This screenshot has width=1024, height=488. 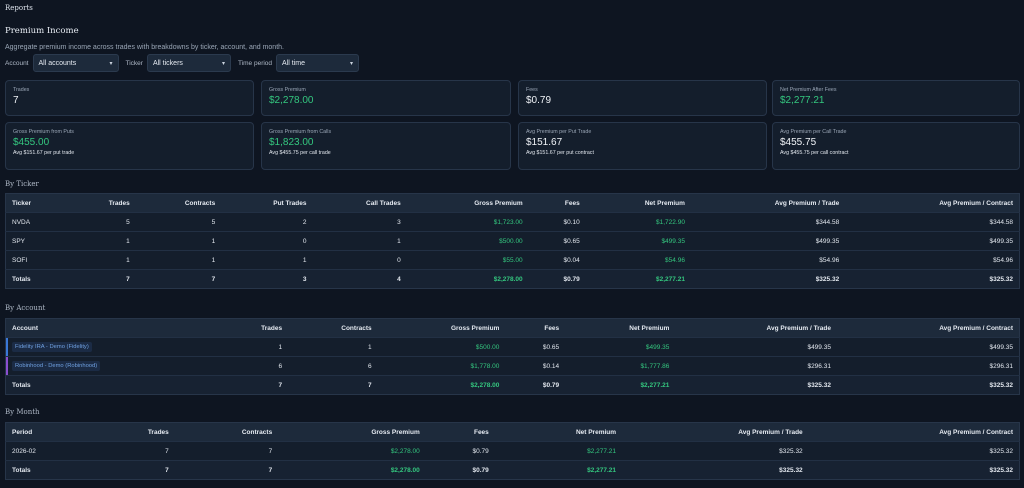 What do you see at coordinates (300, 153) in the screenshot?
I see `card-subtext: Avg $455.75 per call trade` at bounding box center [300, 153].